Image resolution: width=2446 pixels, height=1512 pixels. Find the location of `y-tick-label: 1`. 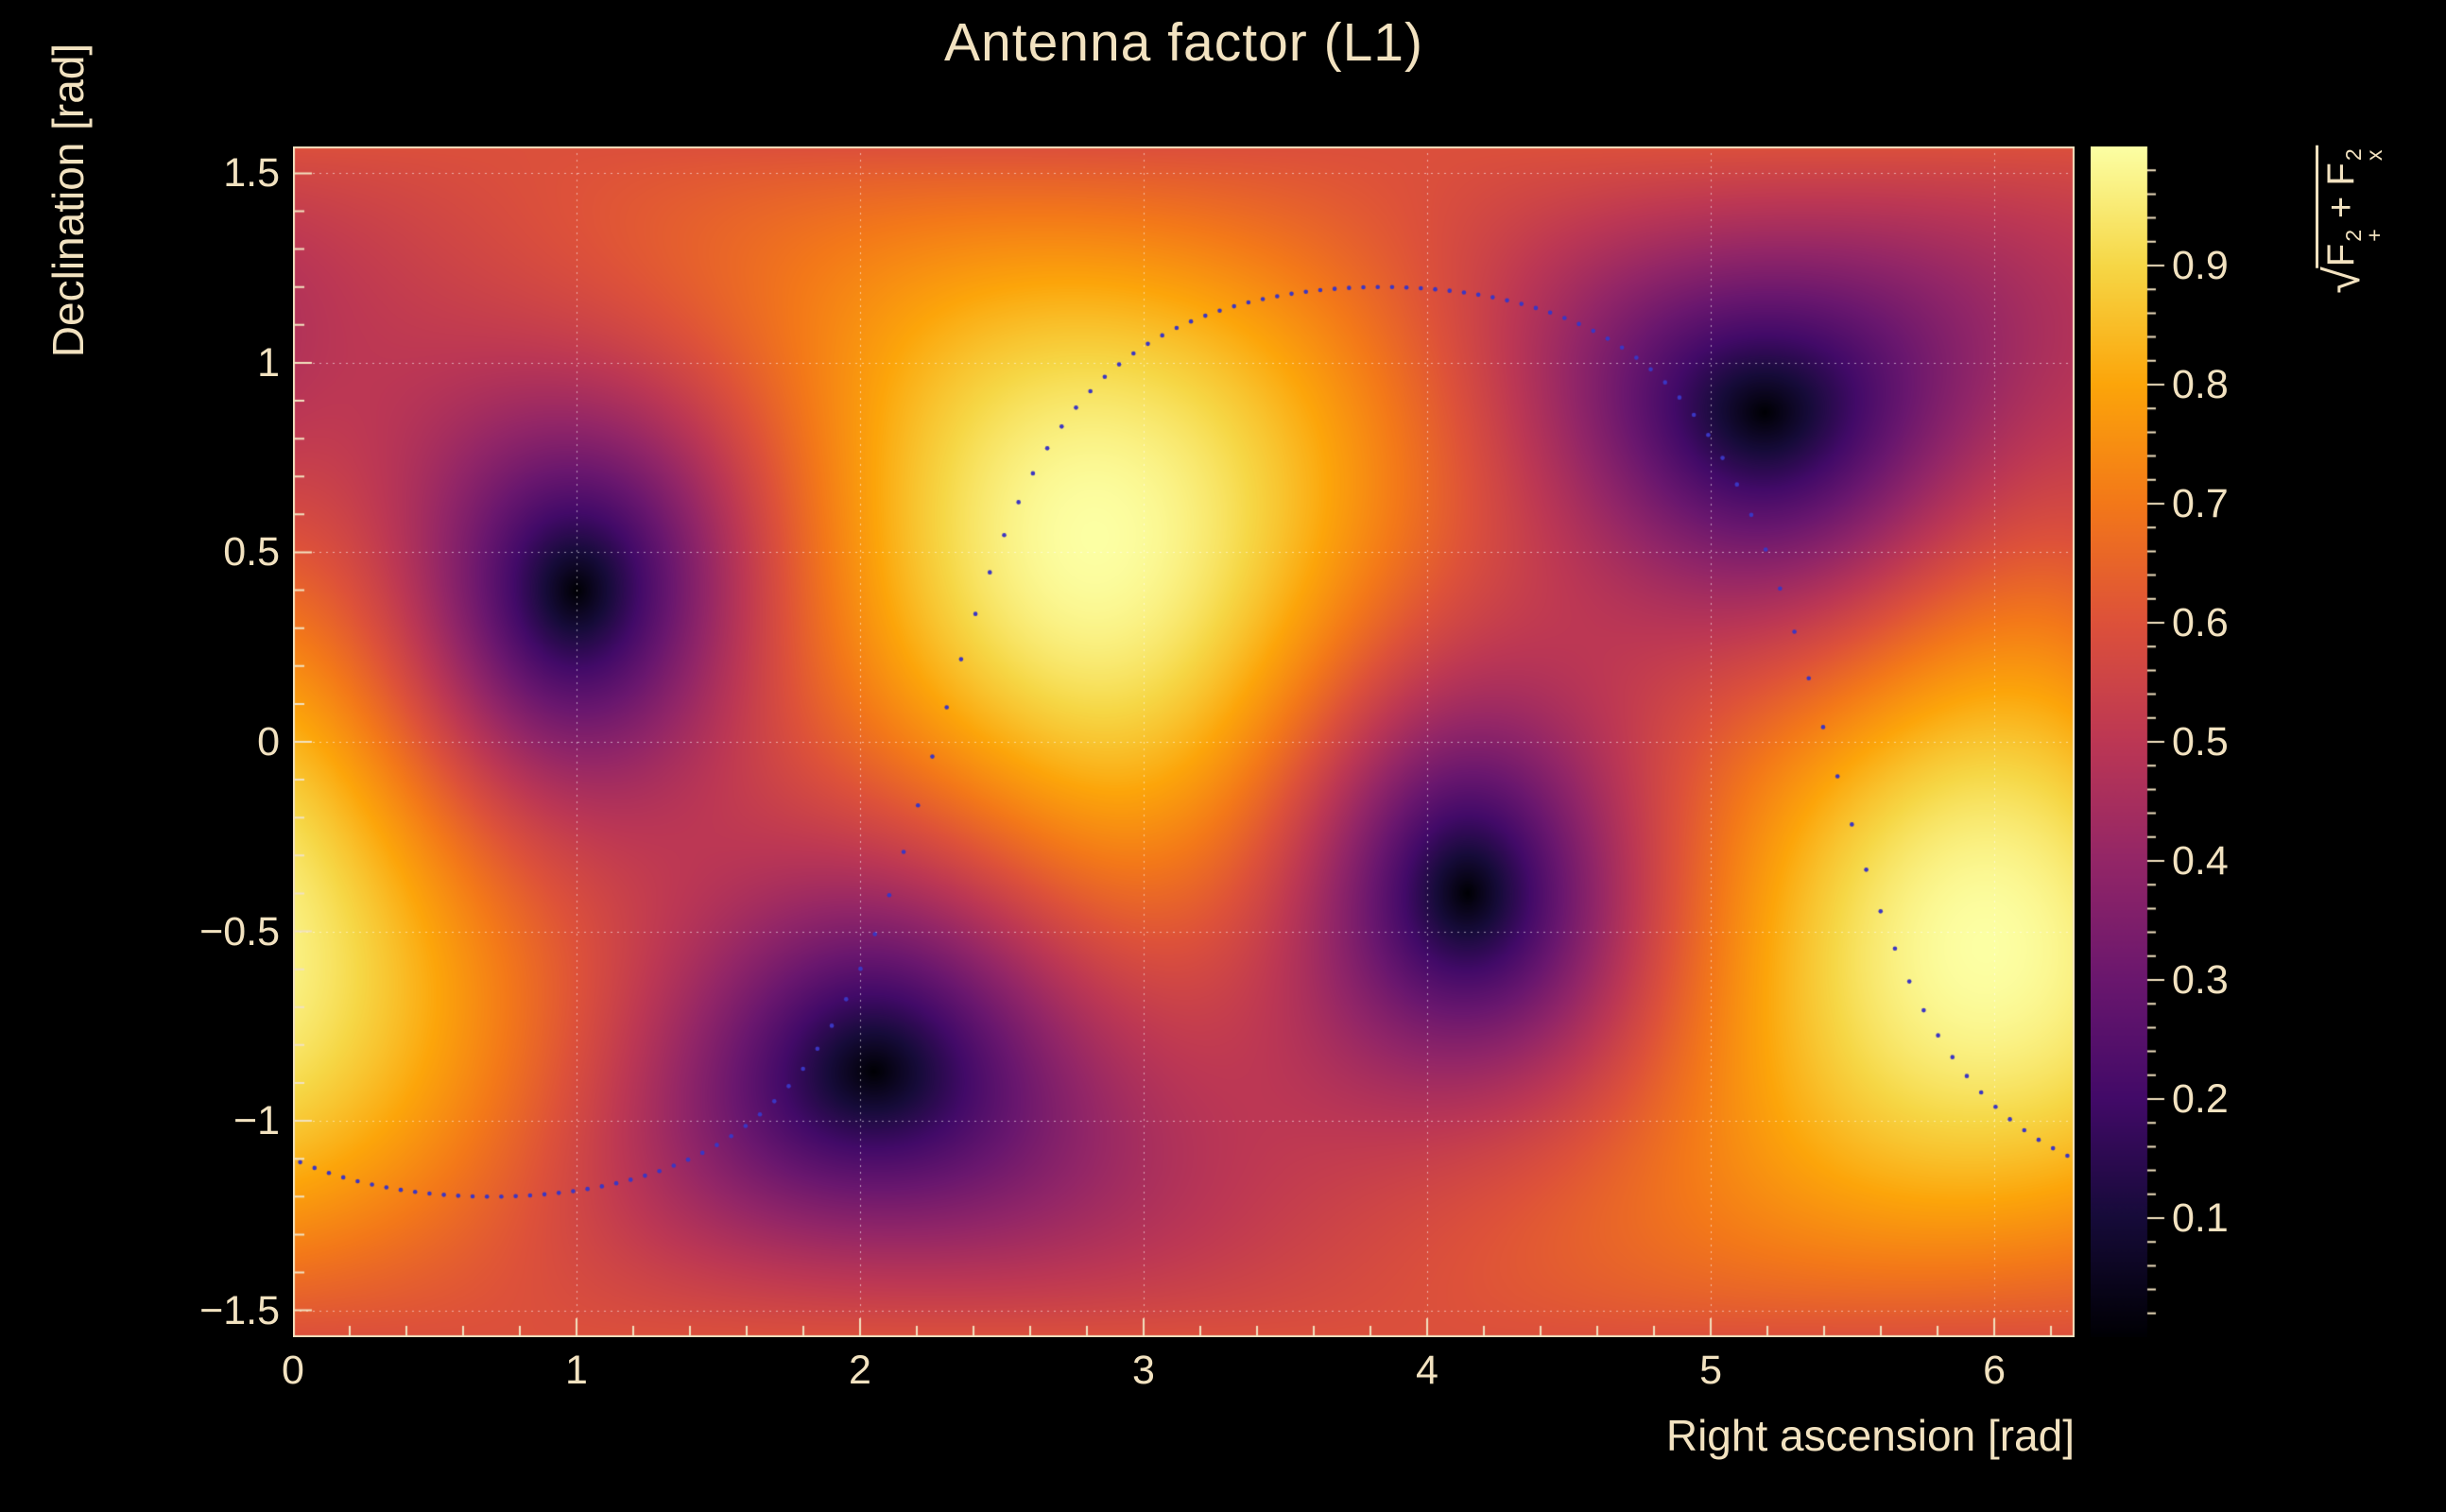

y-tick-label: 1 is located at coordinates (268, 362).